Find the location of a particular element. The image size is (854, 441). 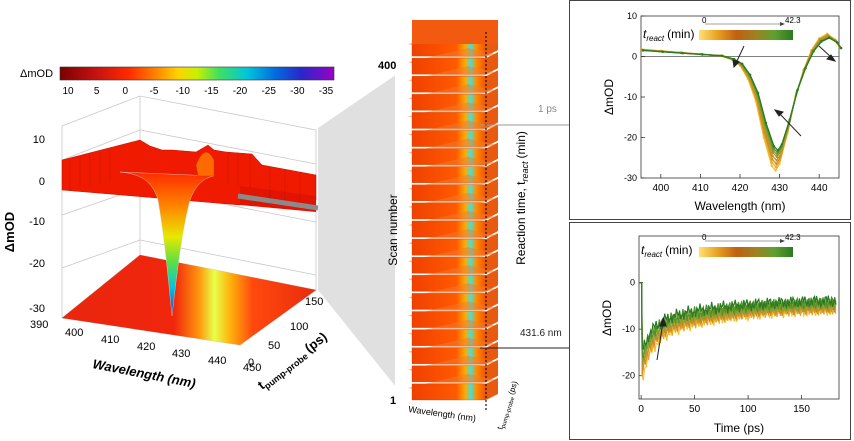

kinetics-legend: treact (min) 0 42.3 is located at coordinates (721, 246).